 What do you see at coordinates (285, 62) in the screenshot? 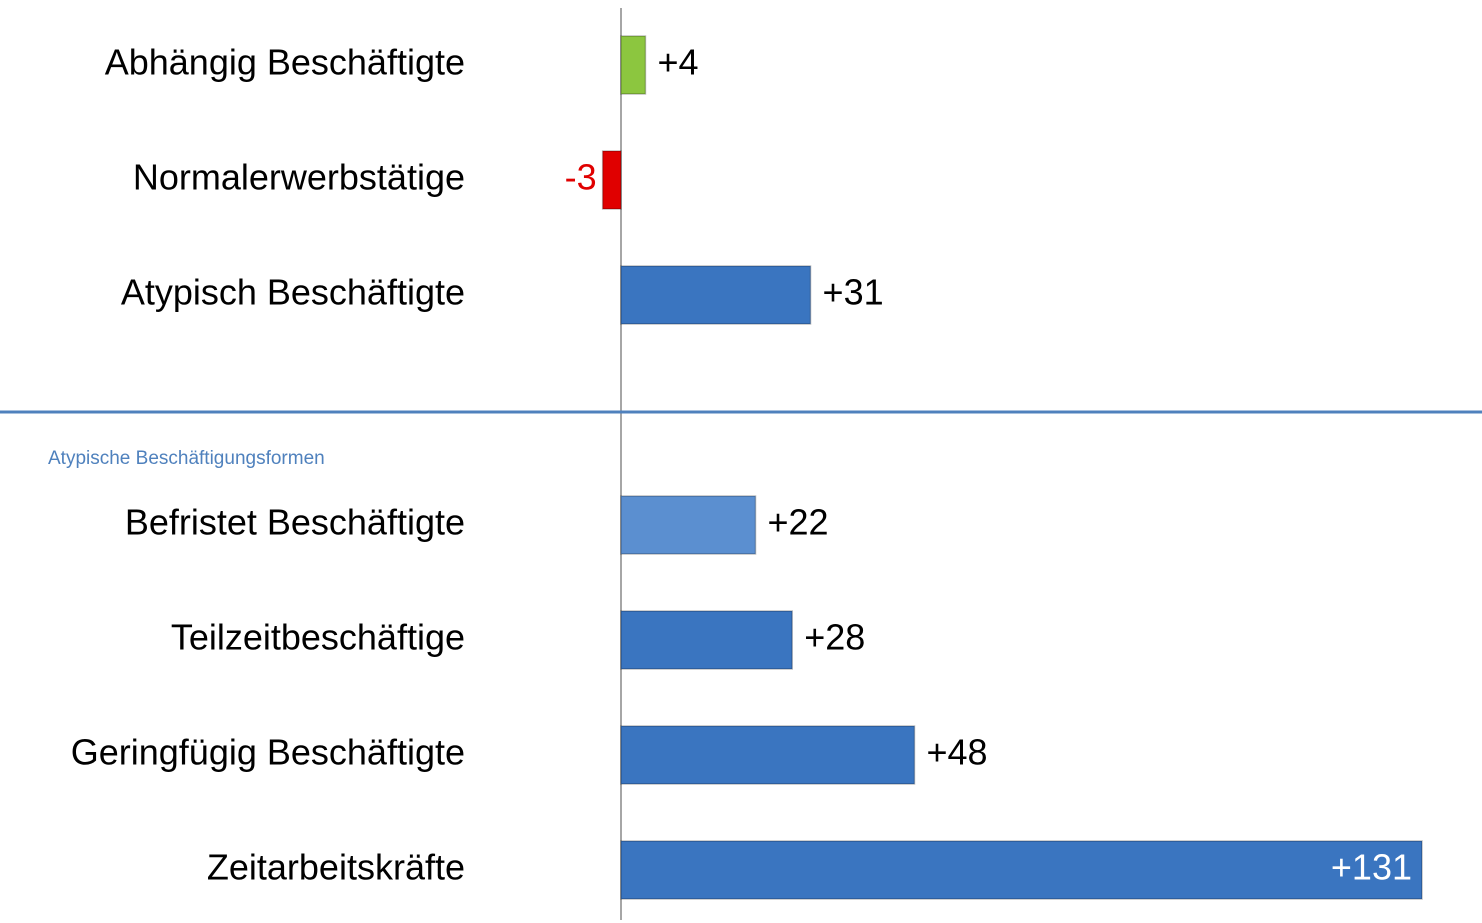
I see `category-label: Abhängig Beschäftigte` at bounding box center [285, 62].